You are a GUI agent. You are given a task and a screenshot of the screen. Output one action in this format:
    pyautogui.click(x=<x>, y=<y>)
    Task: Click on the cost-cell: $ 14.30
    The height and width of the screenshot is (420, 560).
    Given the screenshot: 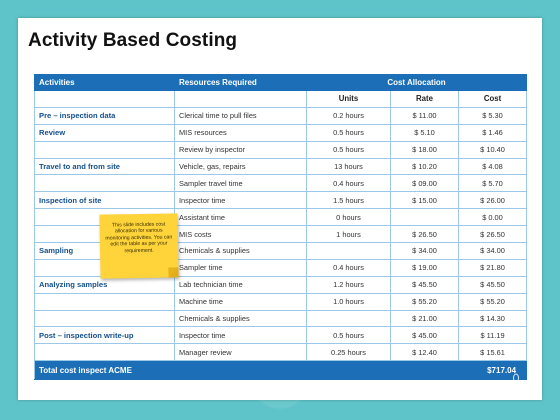 What is the action you would take?
    pyautogui.click(x=493, y=319)
    